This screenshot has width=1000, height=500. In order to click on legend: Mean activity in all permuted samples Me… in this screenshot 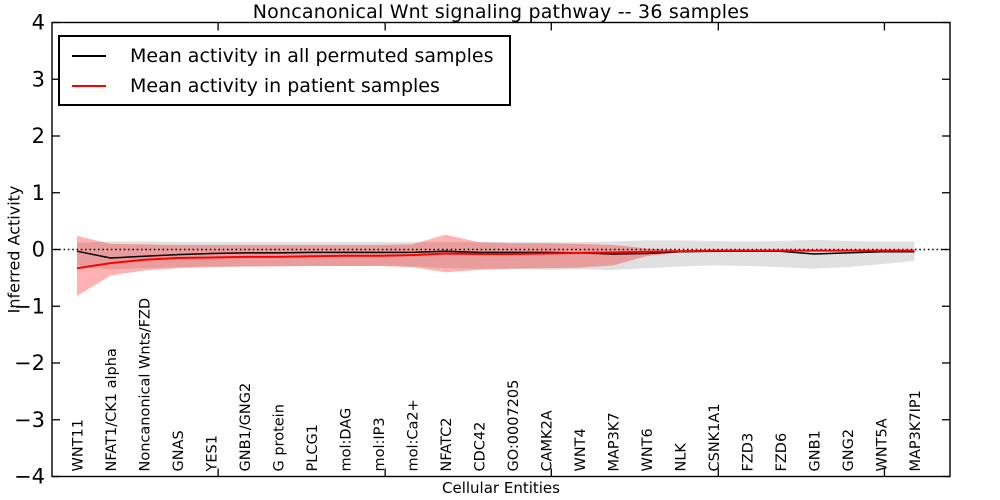, I will do `click(285, 70)`.